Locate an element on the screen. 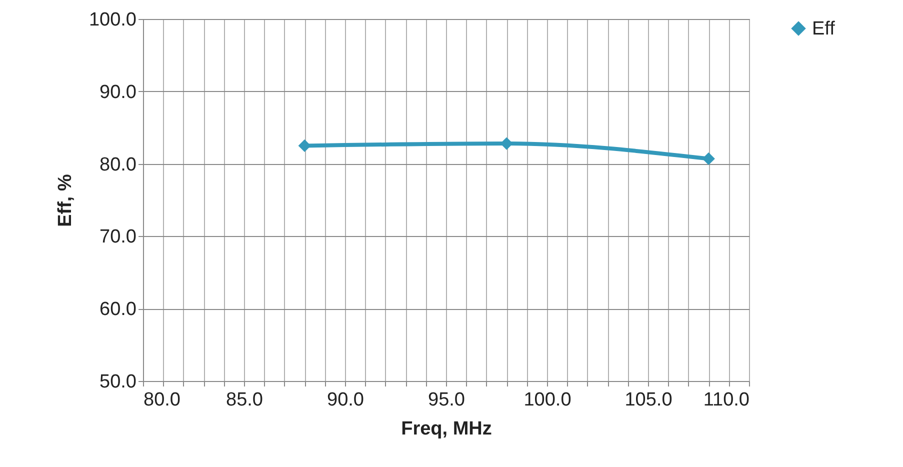 The image size is (903, 467). x-tick-label: 85.0 is located at coordinates (244, 400).